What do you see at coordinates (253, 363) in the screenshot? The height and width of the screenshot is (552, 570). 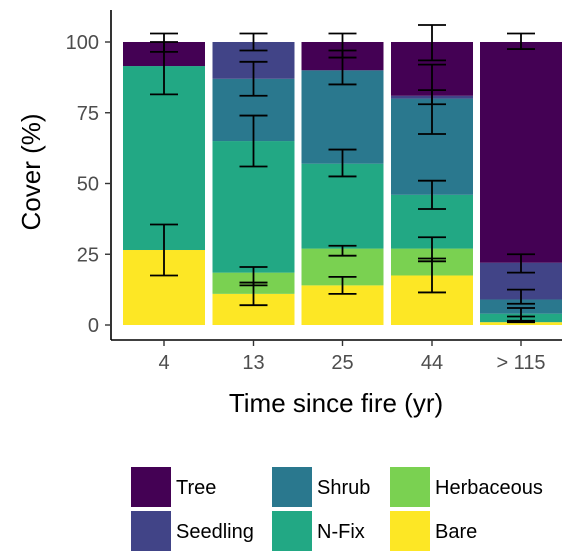 I see `x-tick-label-13: 13` at bounding box center [253, 363].